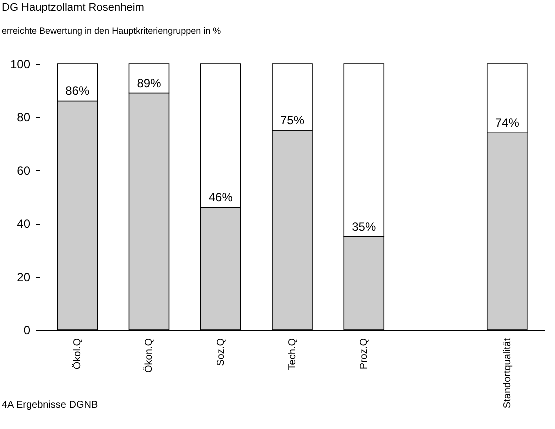 This screenshot has height=429, width=555. I want to click on text: 4A Ergebnisse DGNB, so click(50, 405).